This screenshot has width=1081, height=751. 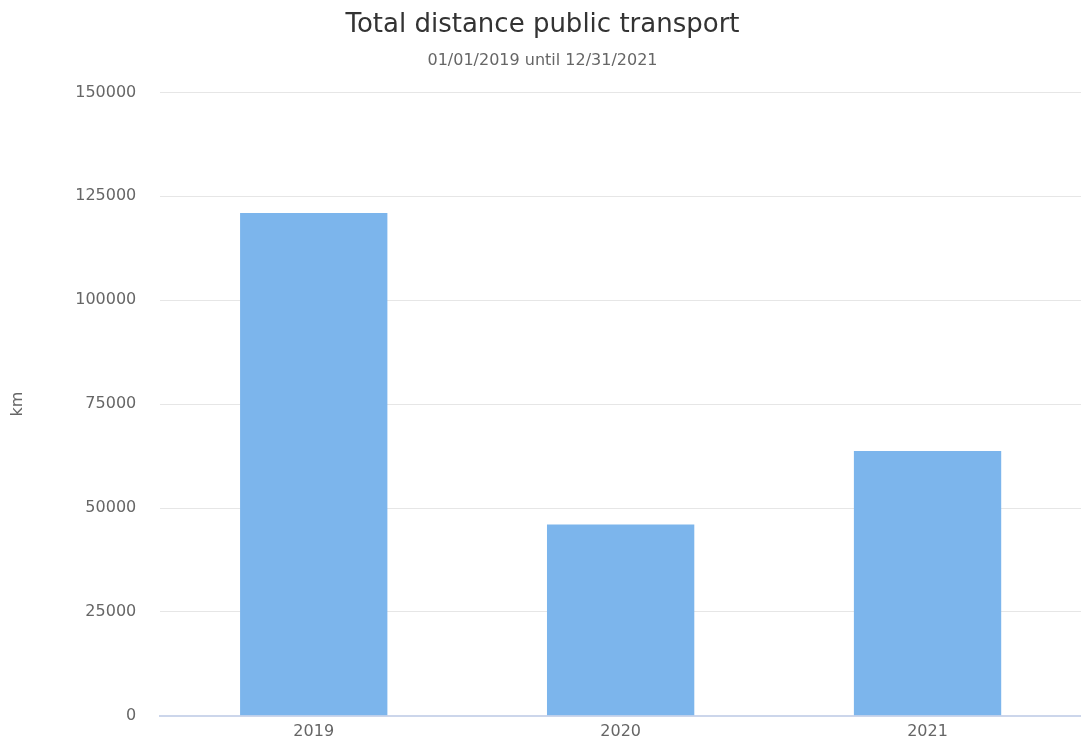 What do you see at coordinates (927, 730) in the screenshot?
I see `x-tick-label: 2021` at bounding box center [927, 730].